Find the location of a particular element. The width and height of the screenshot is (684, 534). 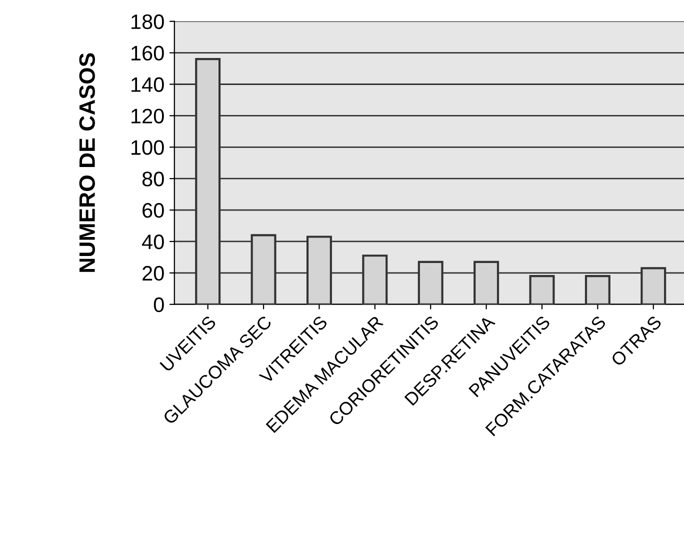

y-tick-label: 120 is located at coordinates (148, 116).